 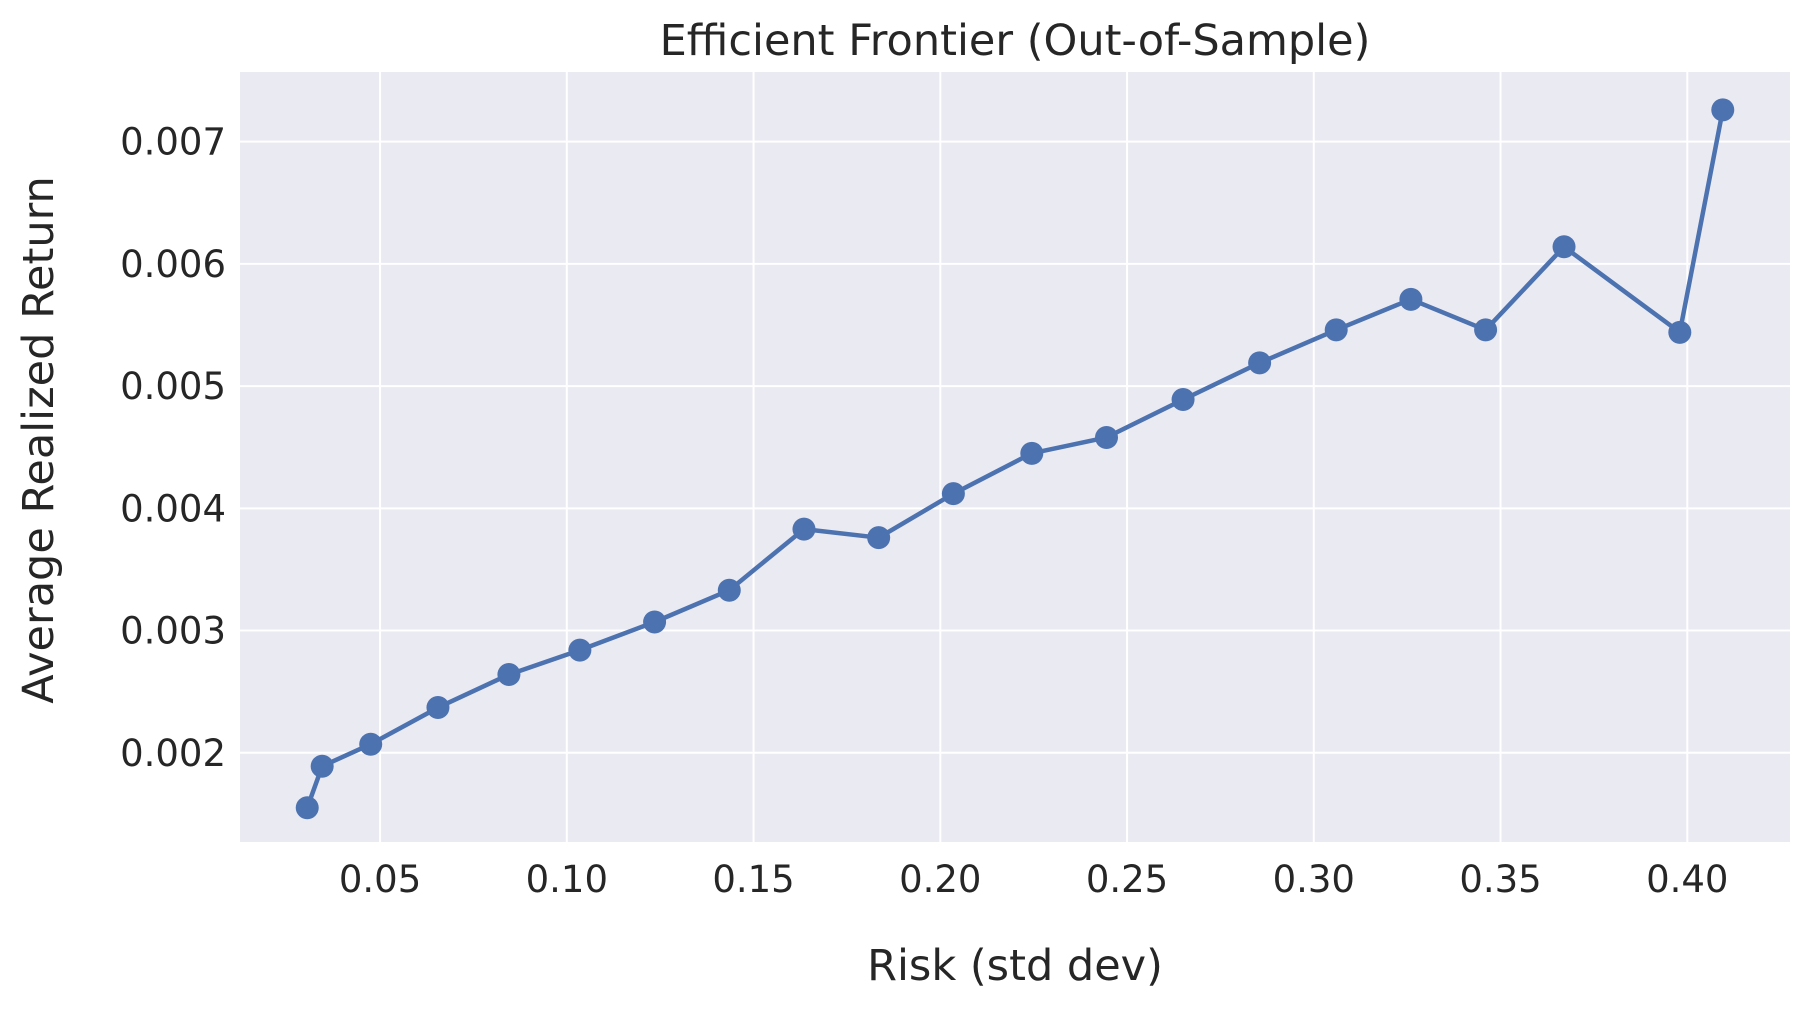 What do you see at coordinates (173, 142) in the screenshot?
I see `y-tick-label: 0.007` at bounding box center [173, 142].